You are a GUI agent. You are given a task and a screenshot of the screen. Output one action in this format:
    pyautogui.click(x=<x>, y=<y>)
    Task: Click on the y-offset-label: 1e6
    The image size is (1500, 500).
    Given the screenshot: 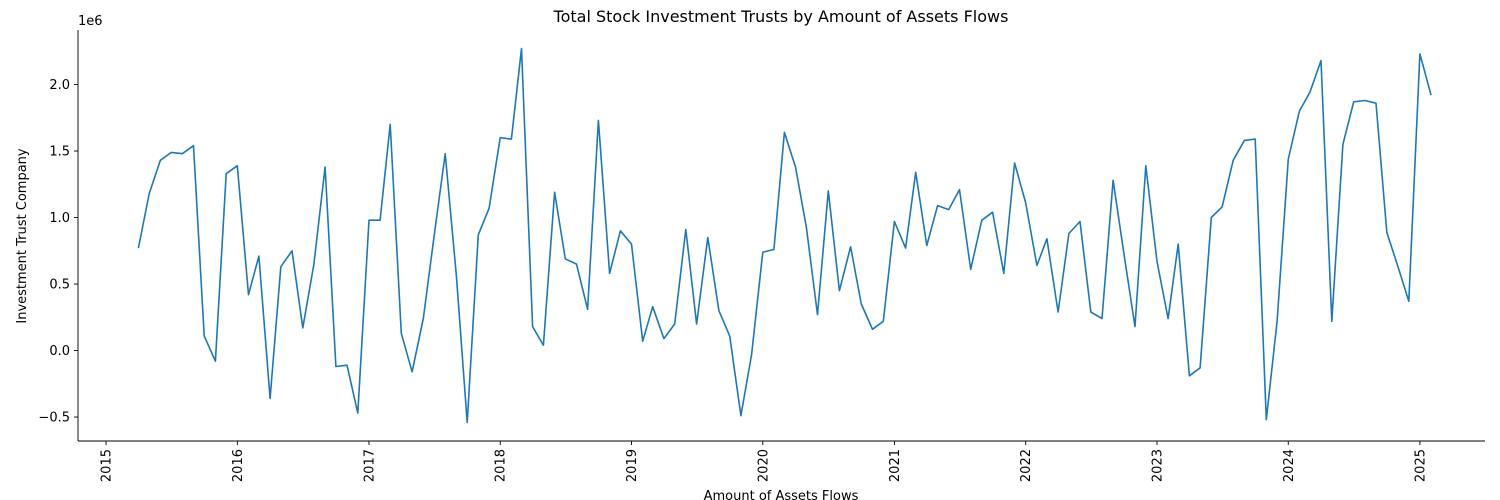 What is the action you would take?
    pyautogui.click(x=90, y=21)
    